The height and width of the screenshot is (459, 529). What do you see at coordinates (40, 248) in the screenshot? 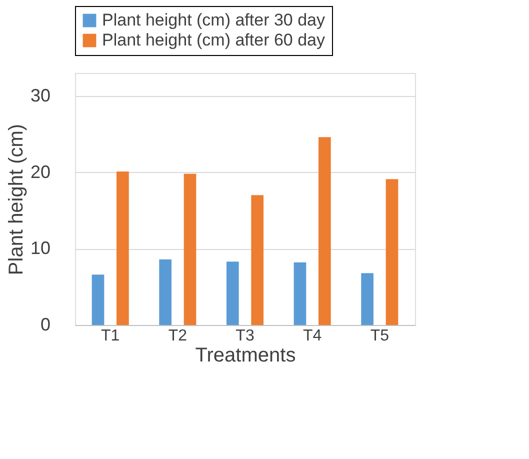
I see `y-tick-label: 10` at bounding box center [40, 248].